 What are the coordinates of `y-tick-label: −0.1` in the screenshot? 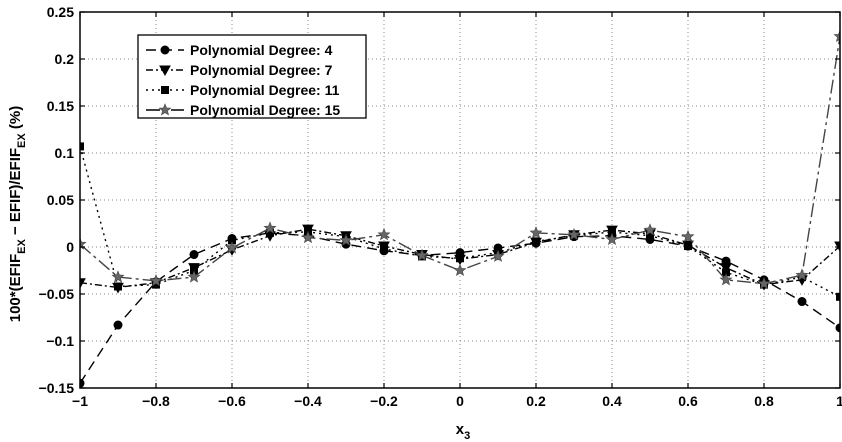 It's located at (60, 341).